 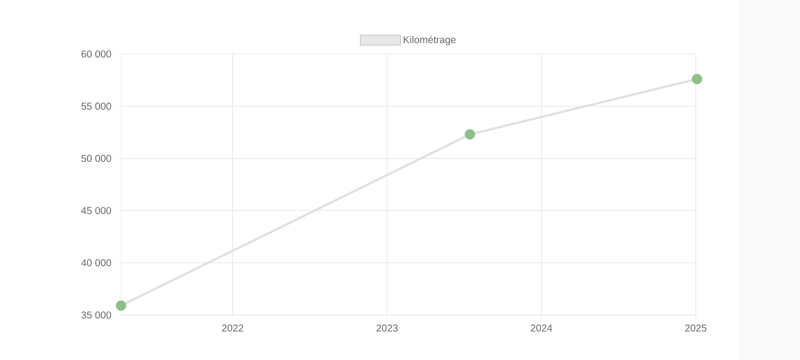 What do you see at coordinates (96, 158) in the screenshot?
I see `y-tick-label: 50 000` at bounding box center [96, 158].